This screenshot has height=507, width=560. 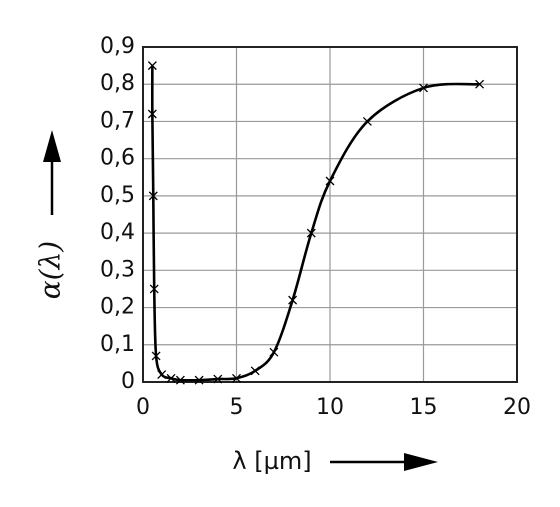 I want to click on x-tick-label: 15, so click(x=424, y=407).